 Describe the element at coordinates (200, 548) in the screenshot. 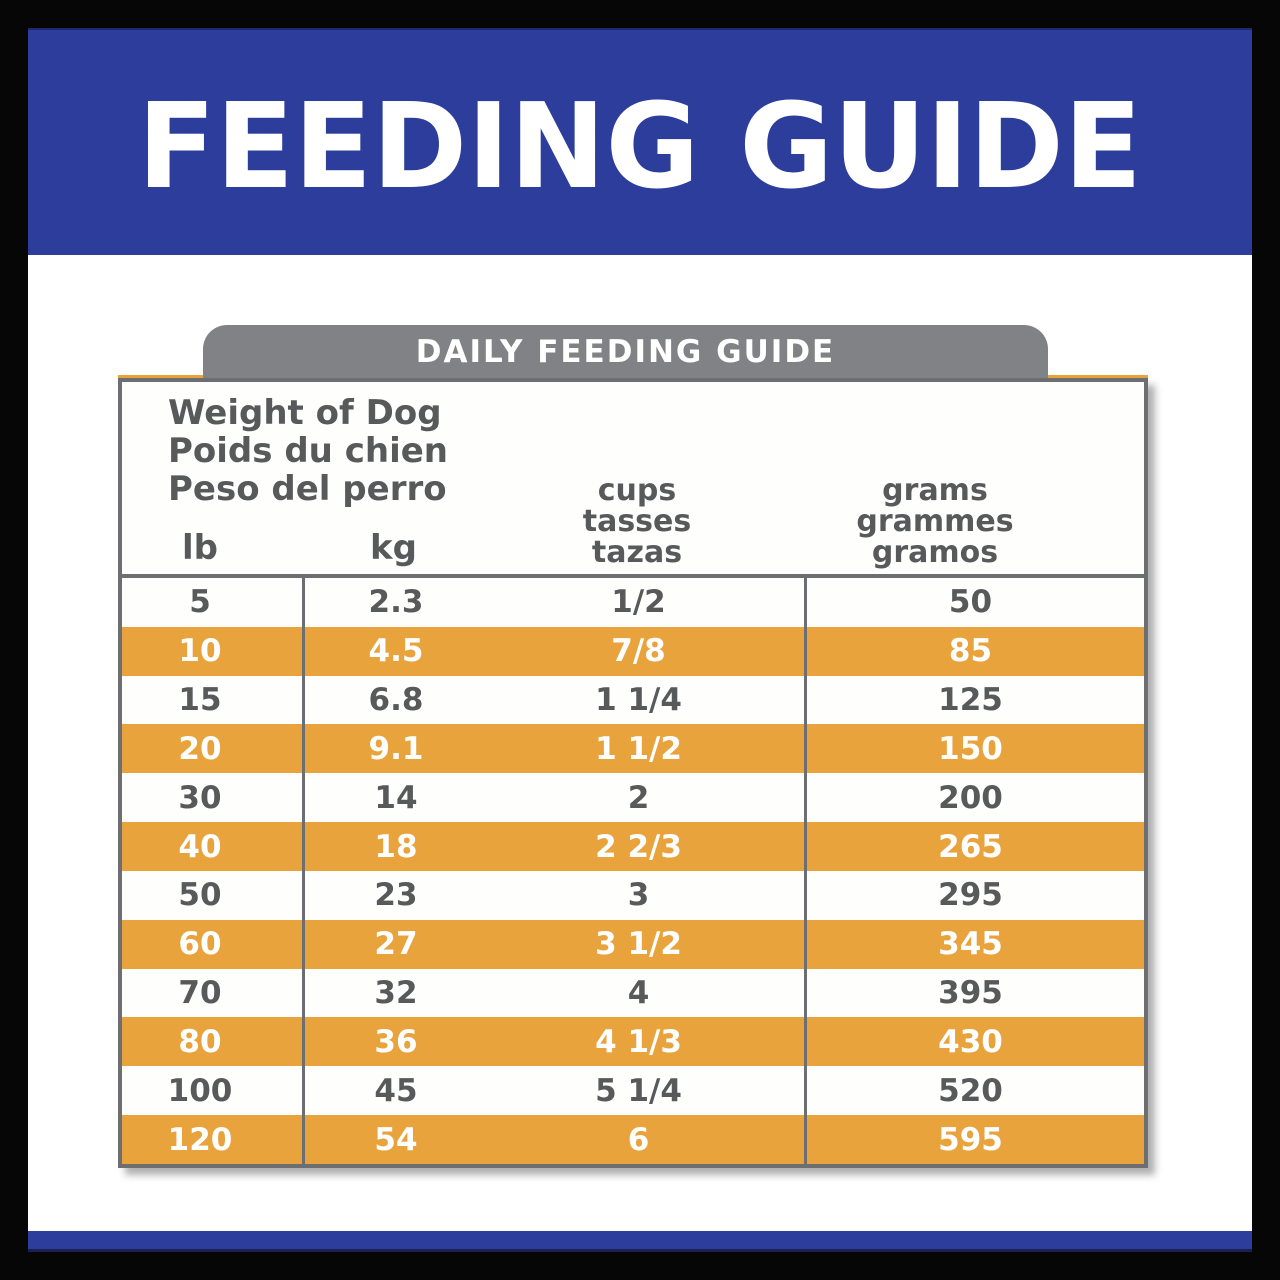

I see `column-header-lb: lb` at that location.